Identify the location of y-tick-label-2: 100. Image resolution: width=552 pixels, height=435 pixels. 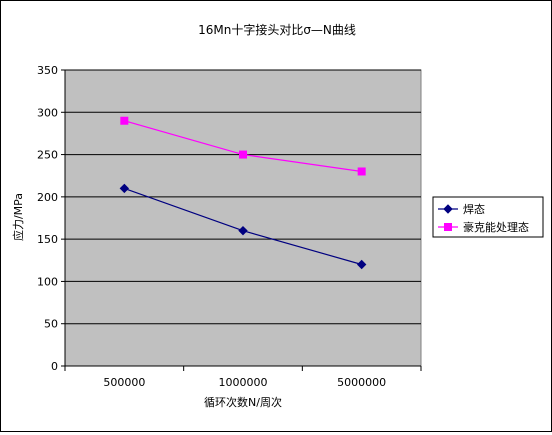
(47, 281).